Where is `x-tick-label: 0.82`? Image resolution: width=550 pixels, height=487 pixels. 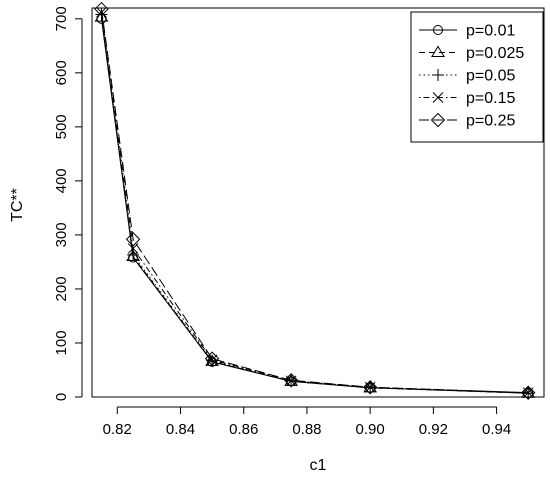
x-tick-label: 0.82 is located at coordinates (117, 429).